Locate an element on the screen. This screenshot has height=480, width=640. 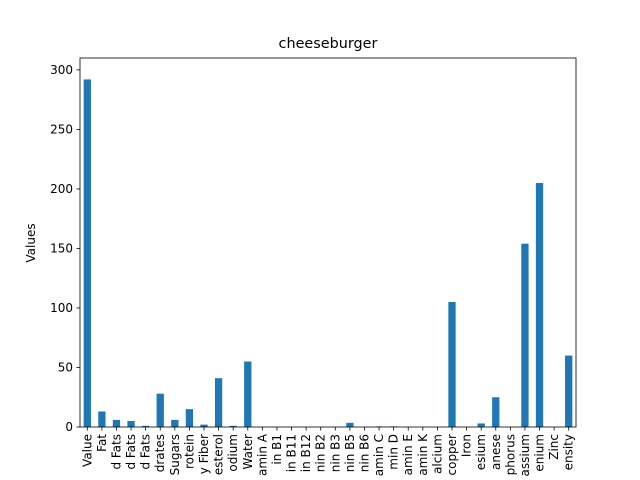
x-tick-label-26: Iron is located at coordinates (467, 445).